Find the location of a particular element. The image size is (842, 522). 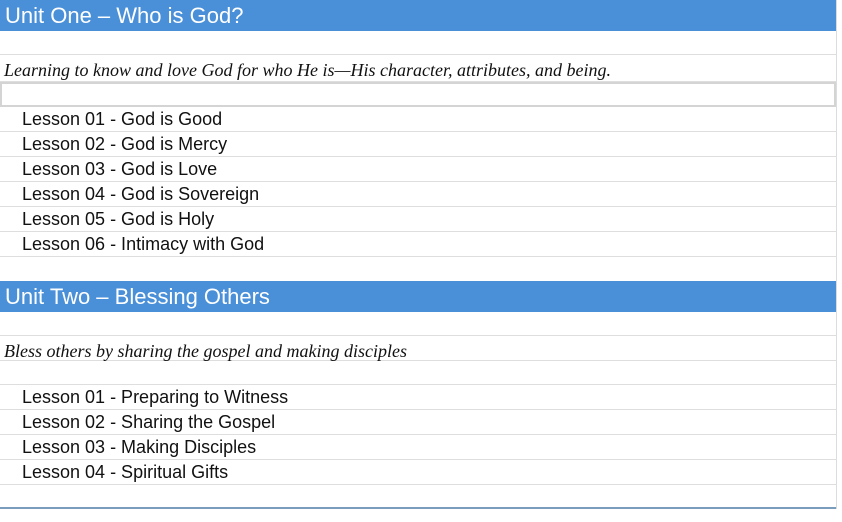

selected-cell is located at coordinates (418, 94).